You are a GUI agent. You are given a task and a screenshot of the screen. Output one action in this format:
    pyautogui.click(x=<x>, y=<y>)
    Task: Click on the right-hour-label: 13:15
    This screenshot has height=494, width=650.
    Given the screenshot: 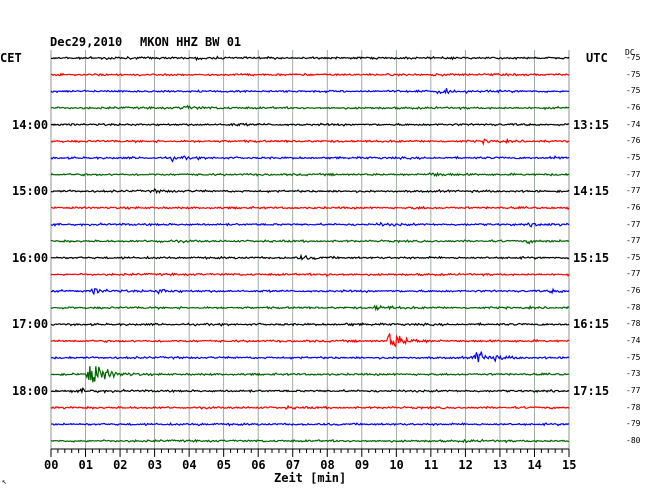 What is the action you would take?
    pyautogui.click(x=591, y=124)
    